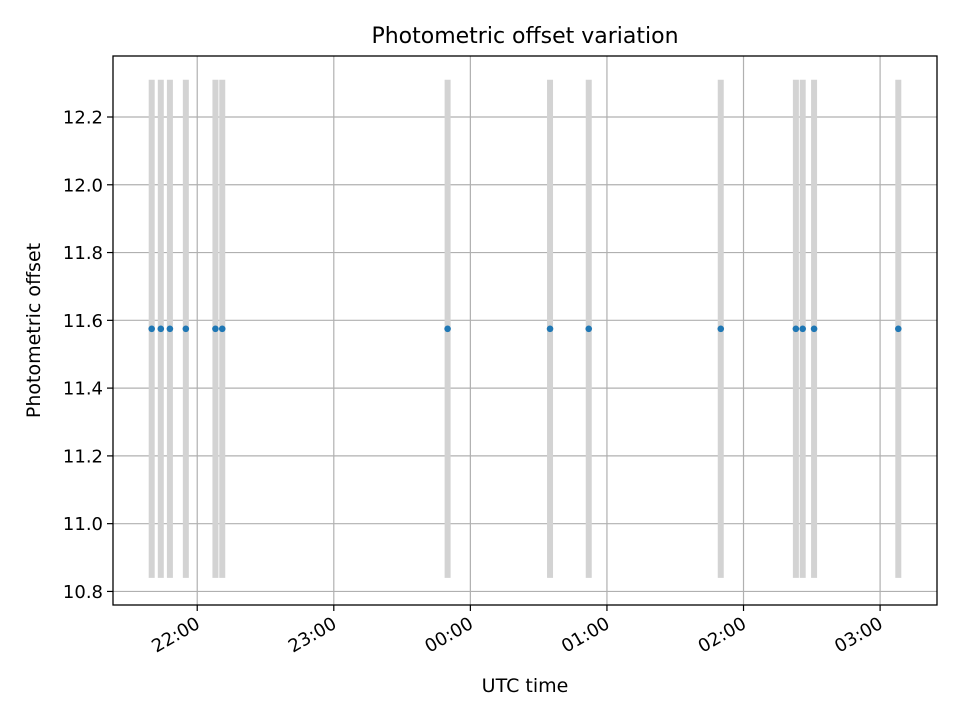 The width and height of the screenshot is (960, 720). I want to click on y-tick-label: 11.0, so click(83, 524).